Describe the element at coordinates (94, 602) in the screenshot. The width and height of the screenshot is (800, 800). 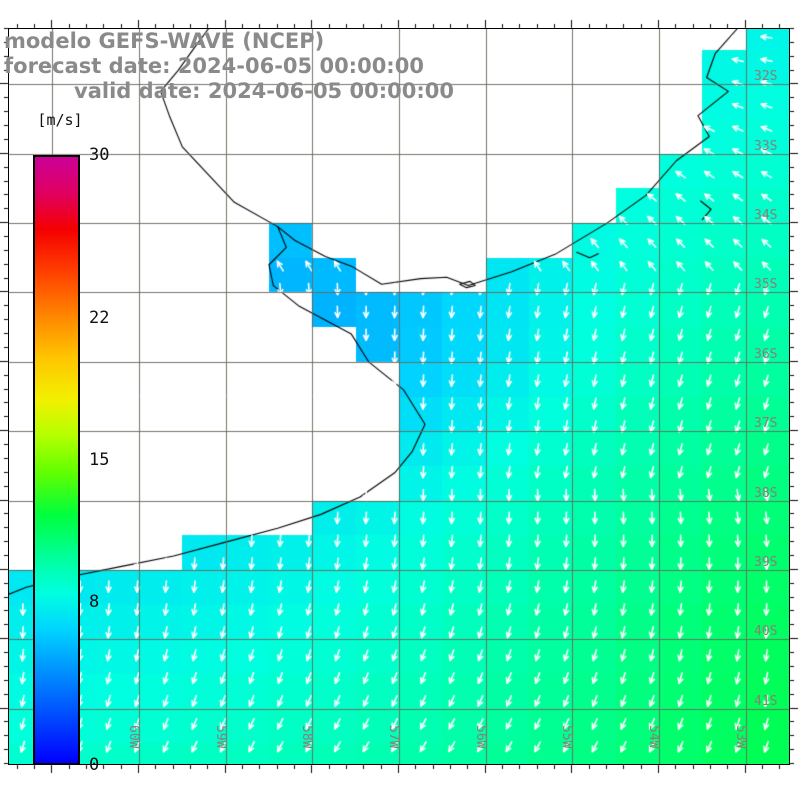
I see `colorbar-tick-8: 8` at that location.